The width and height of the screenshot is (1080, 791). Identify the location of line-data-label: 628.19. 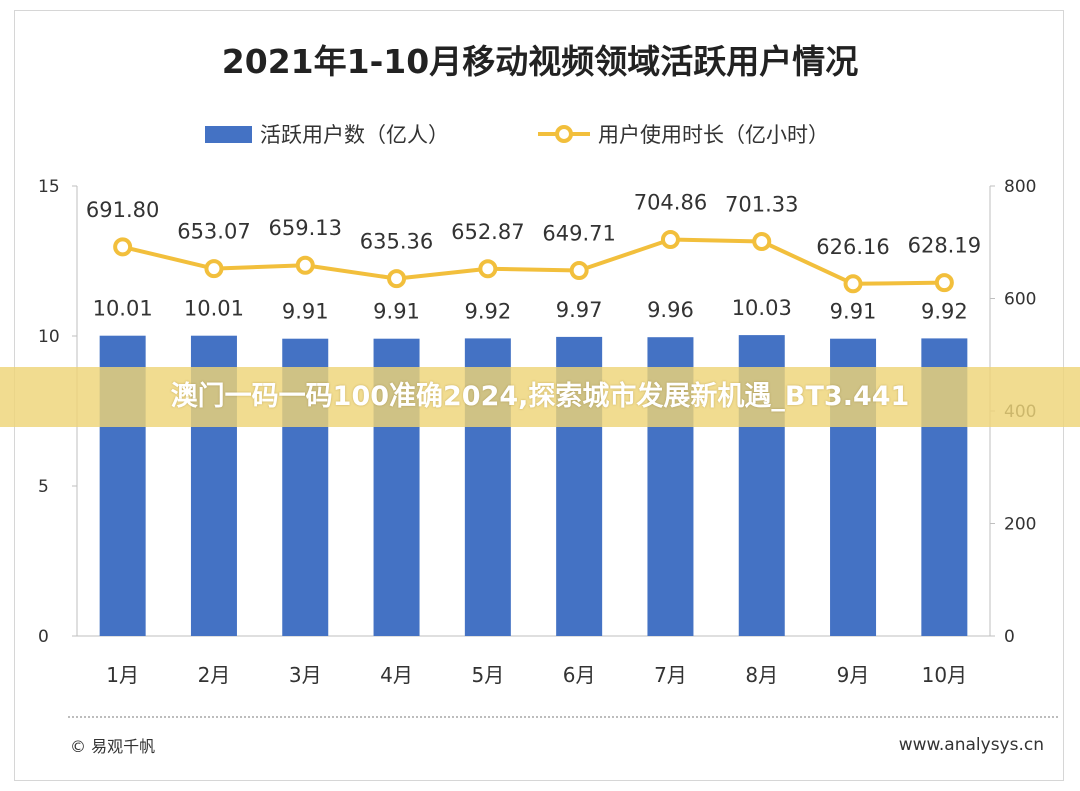
(944, 246).